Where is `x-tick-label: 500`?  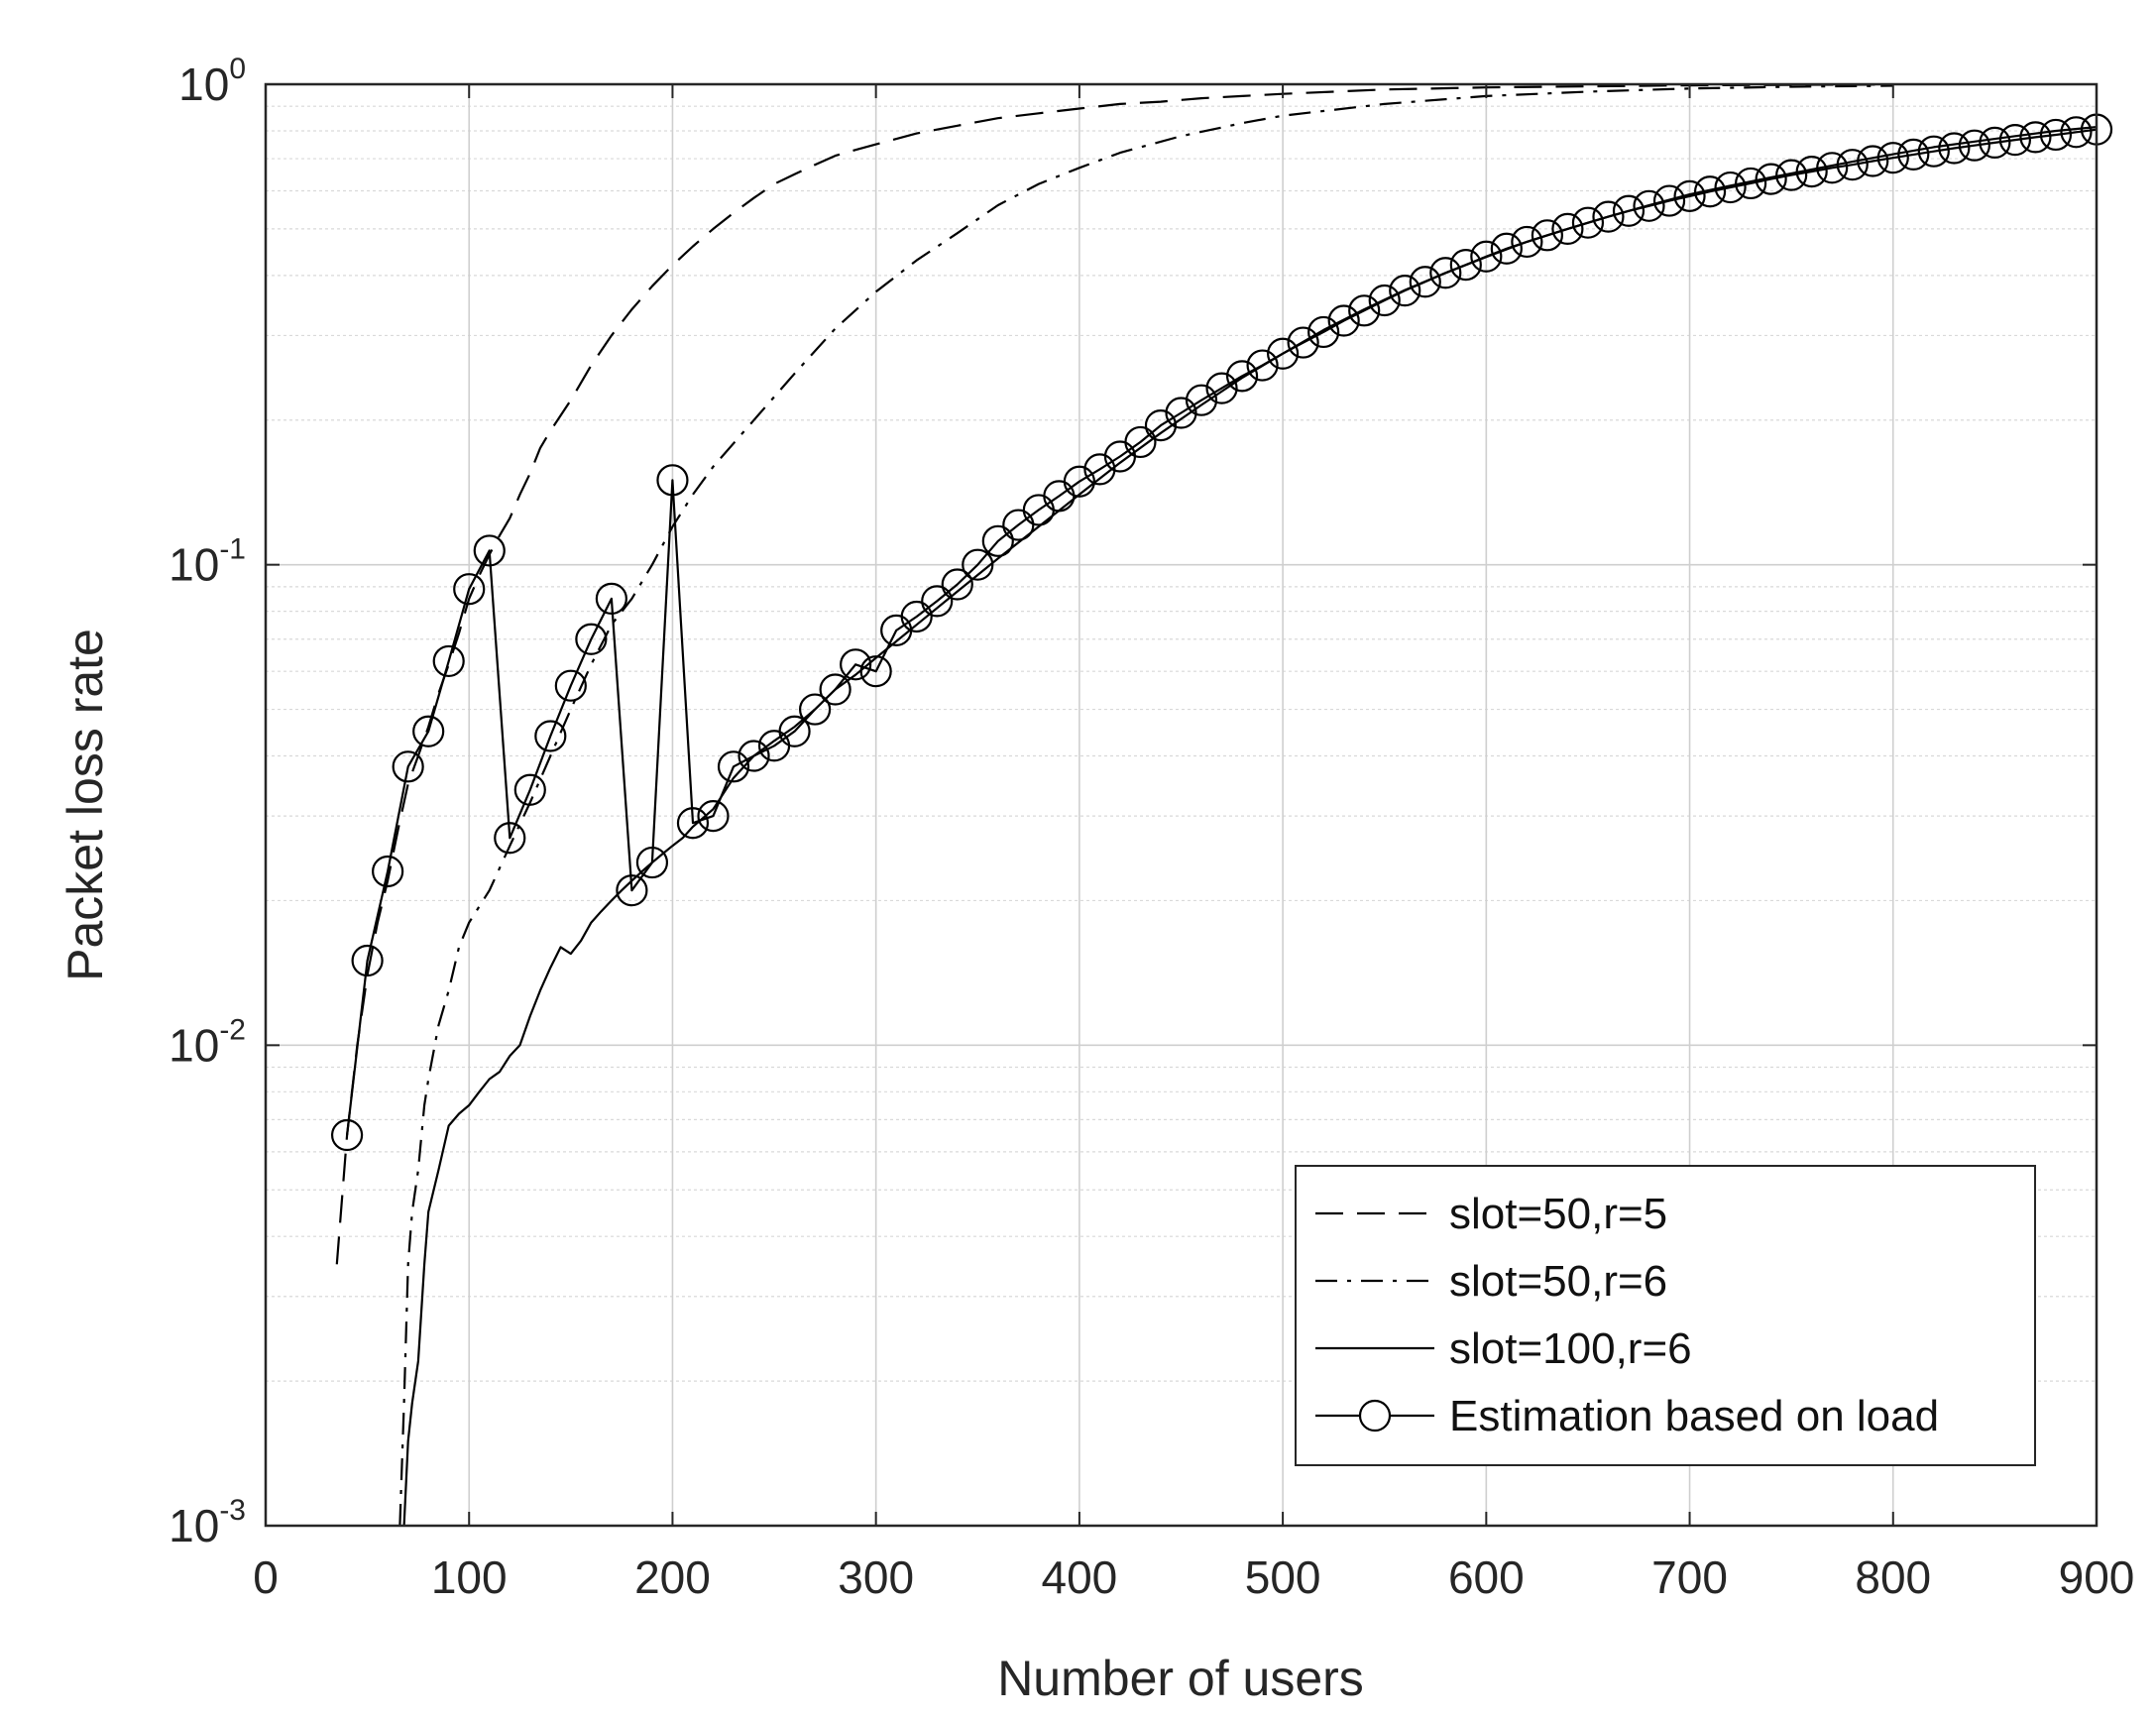 x-tick-label: 500 is located at coordinates (1283, 1577).